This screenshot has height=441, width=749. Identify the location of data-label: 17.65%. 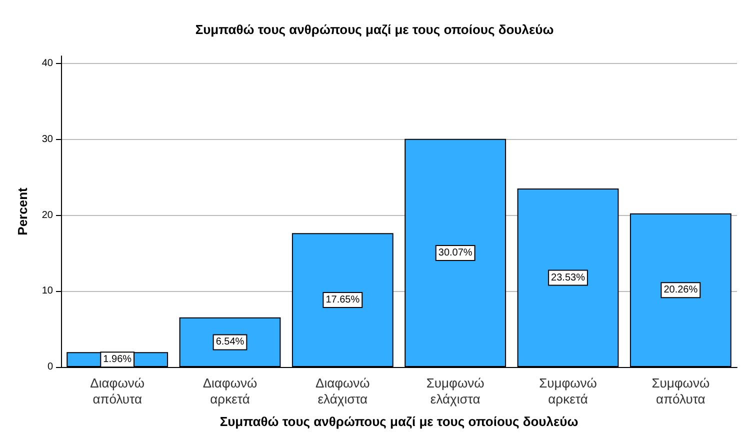
(343, 300).